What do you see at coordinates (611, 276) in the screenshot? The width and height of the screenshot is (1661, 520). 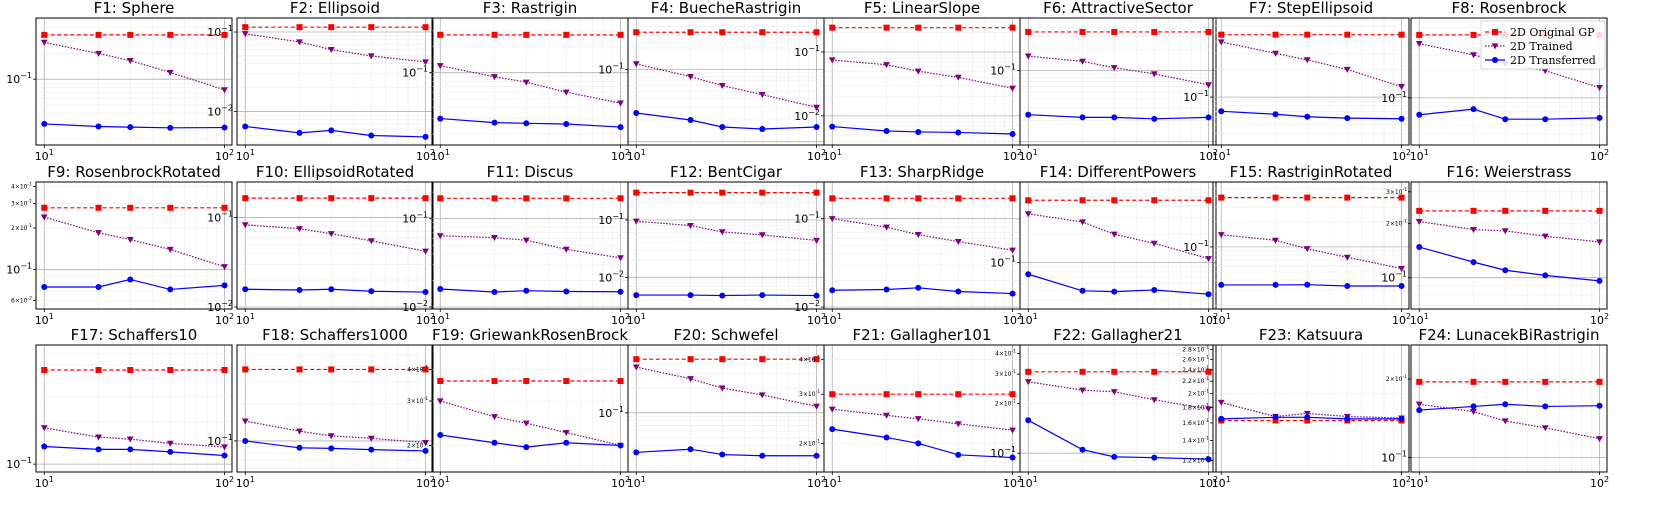 I see `y-tick-label: 10⁻²` at bounding box center [611, 276].